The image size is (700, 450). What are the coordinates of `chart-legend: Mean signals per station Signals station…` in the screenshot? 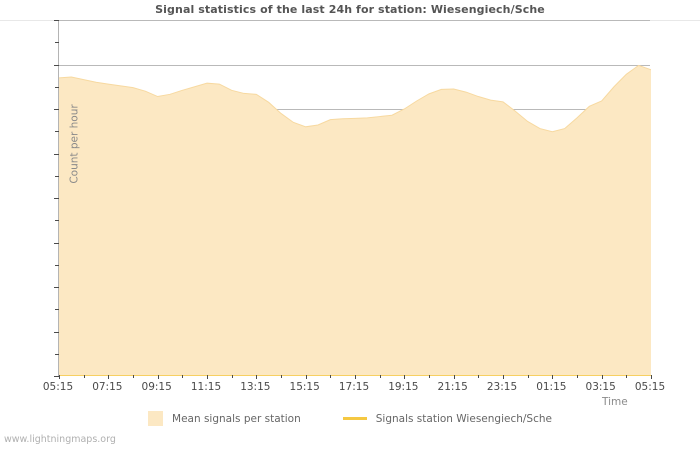 It's located at (350, 418).